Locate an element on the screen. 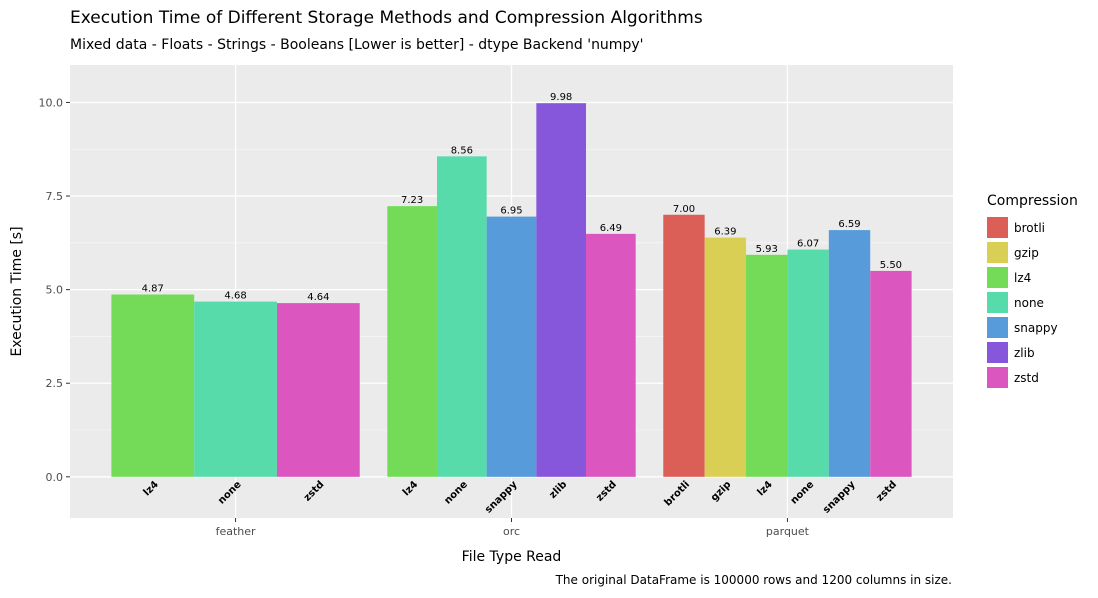 Image resolution: width=1098 pixels, height=598 pixels. legend-label: none is located at coordinates (1029, 302).